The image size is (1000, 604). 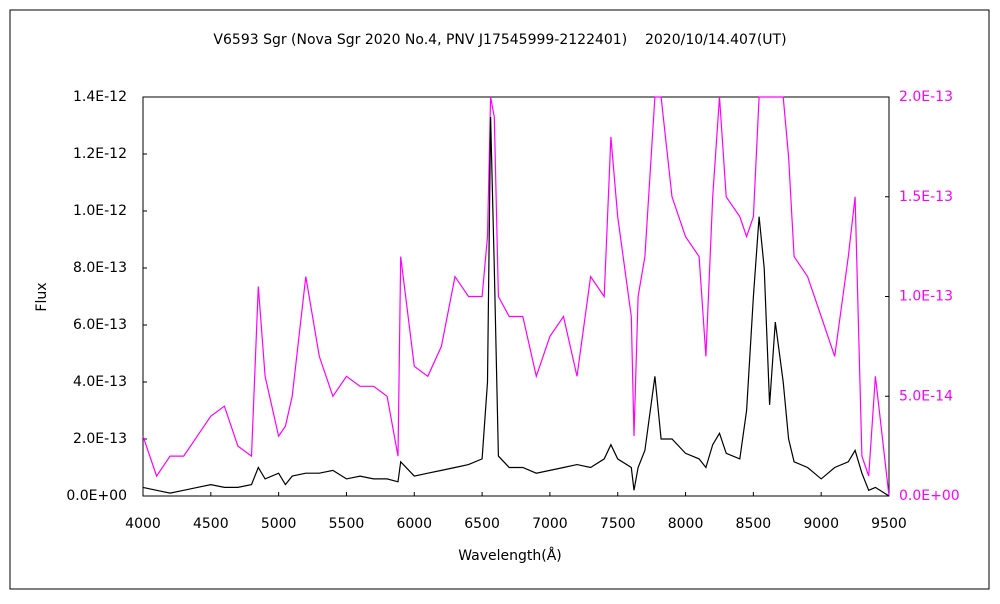 I want to click on x-tick-label: 4500, so click(x=211, y=524).